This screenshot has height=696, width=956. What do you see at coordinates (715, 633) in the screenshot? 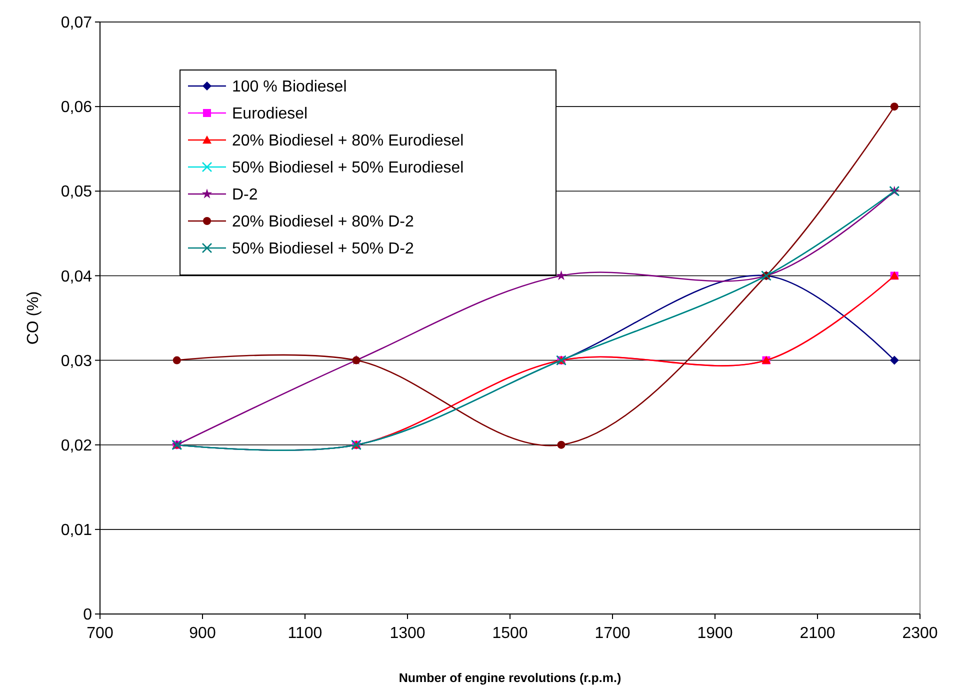
I see `x-tick-label: 1900` at bounding box center [715, 633].